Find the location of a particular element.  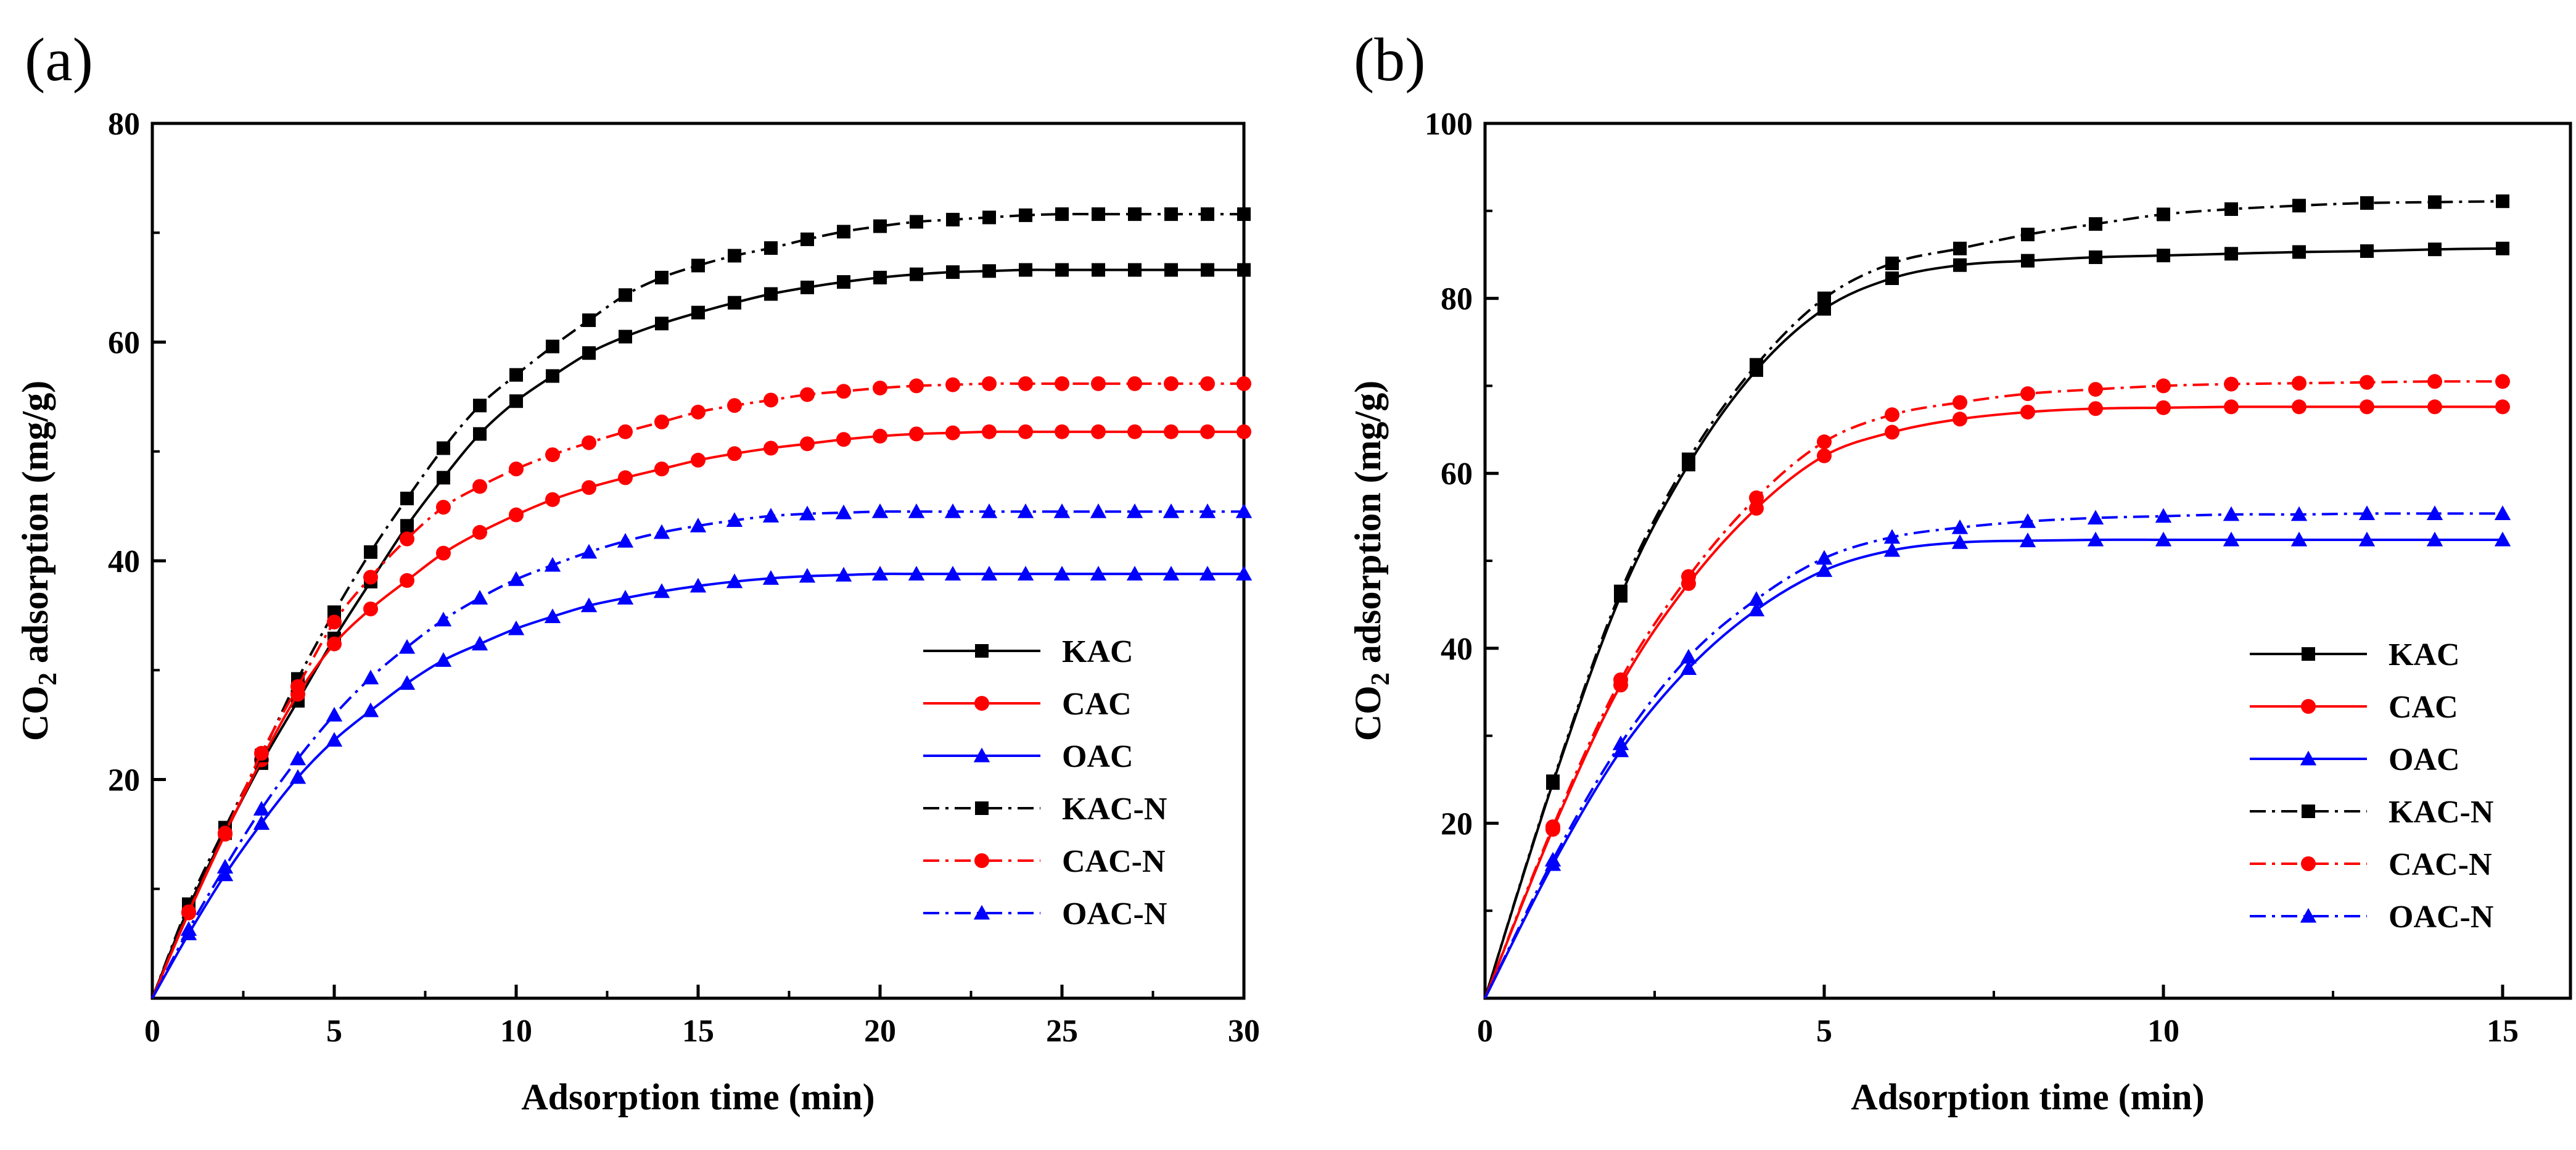

x-tick-label: 15 is located at coordinates (698, 1031).